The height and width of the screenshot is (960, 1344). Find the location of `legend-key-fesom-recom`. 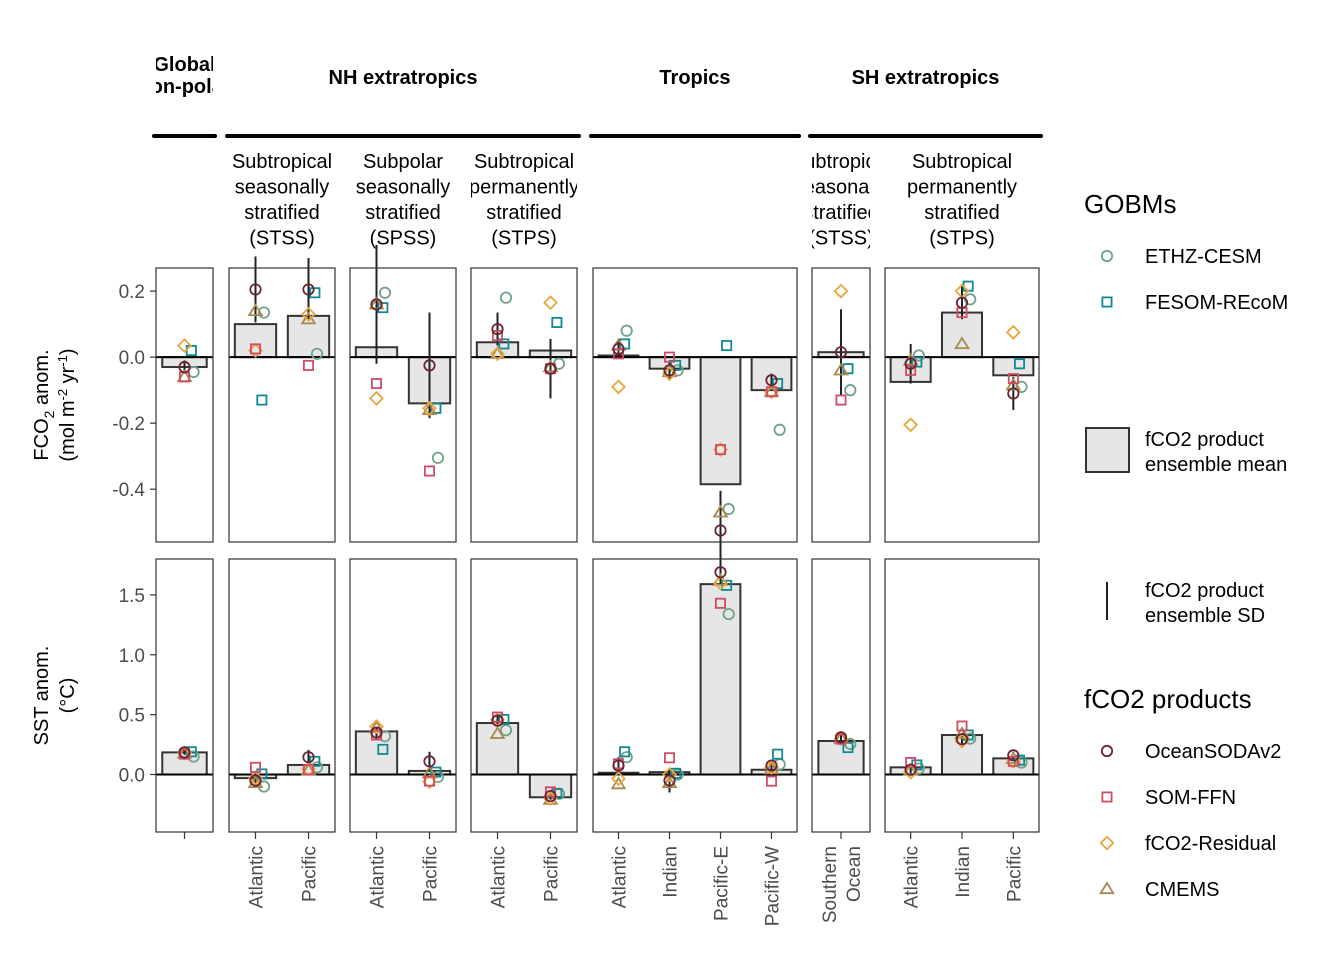

legend-key-fesom-recom is located at coordinates (1107, 302).